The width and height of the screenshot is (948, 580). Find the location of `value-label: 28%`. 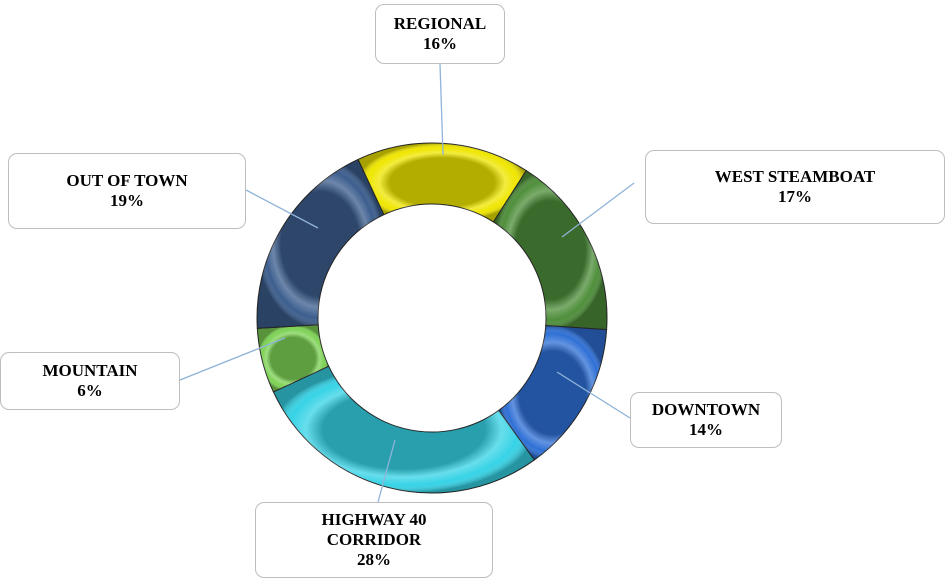

value-label: 28% is located at coordinates (374, 559).